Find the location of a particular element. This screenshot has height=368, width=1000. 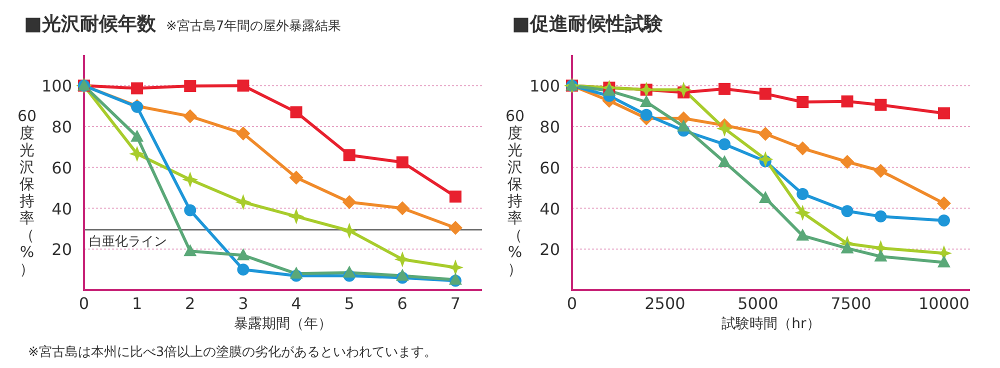

x-tick-label: 3 is located at coordinates (243, 303).